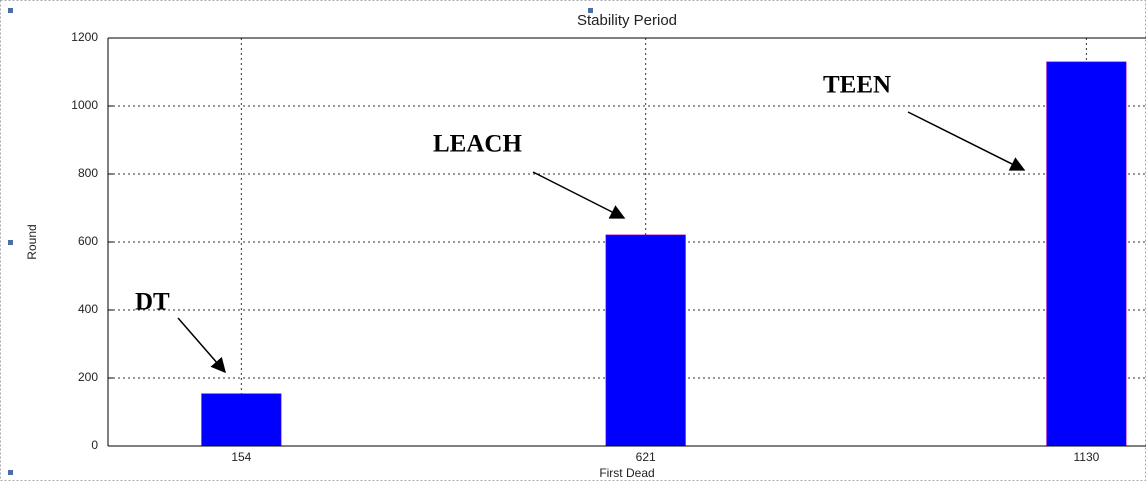 This screenshot has width=1146, height=481. What do you see at coordinates (627, 20) in the screenshot?
I see `chart-title: Stability Period` at bounding box center [627, 20].